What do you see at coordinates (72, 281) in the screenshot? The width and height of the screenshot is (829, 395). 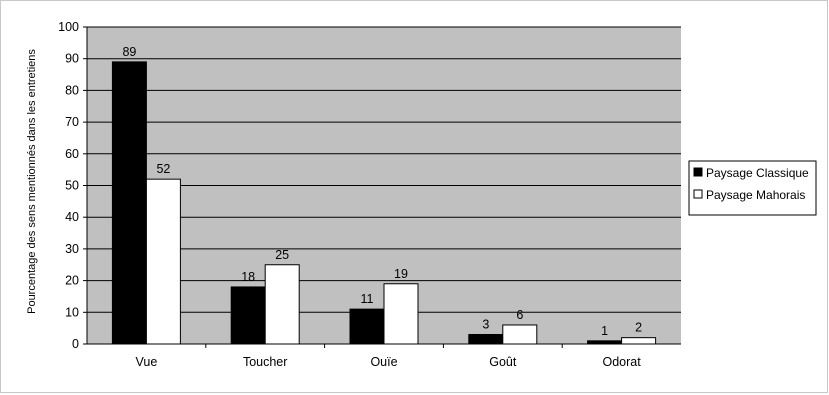 I see `y-tick-label: 20` at bounding box center [72, 281].